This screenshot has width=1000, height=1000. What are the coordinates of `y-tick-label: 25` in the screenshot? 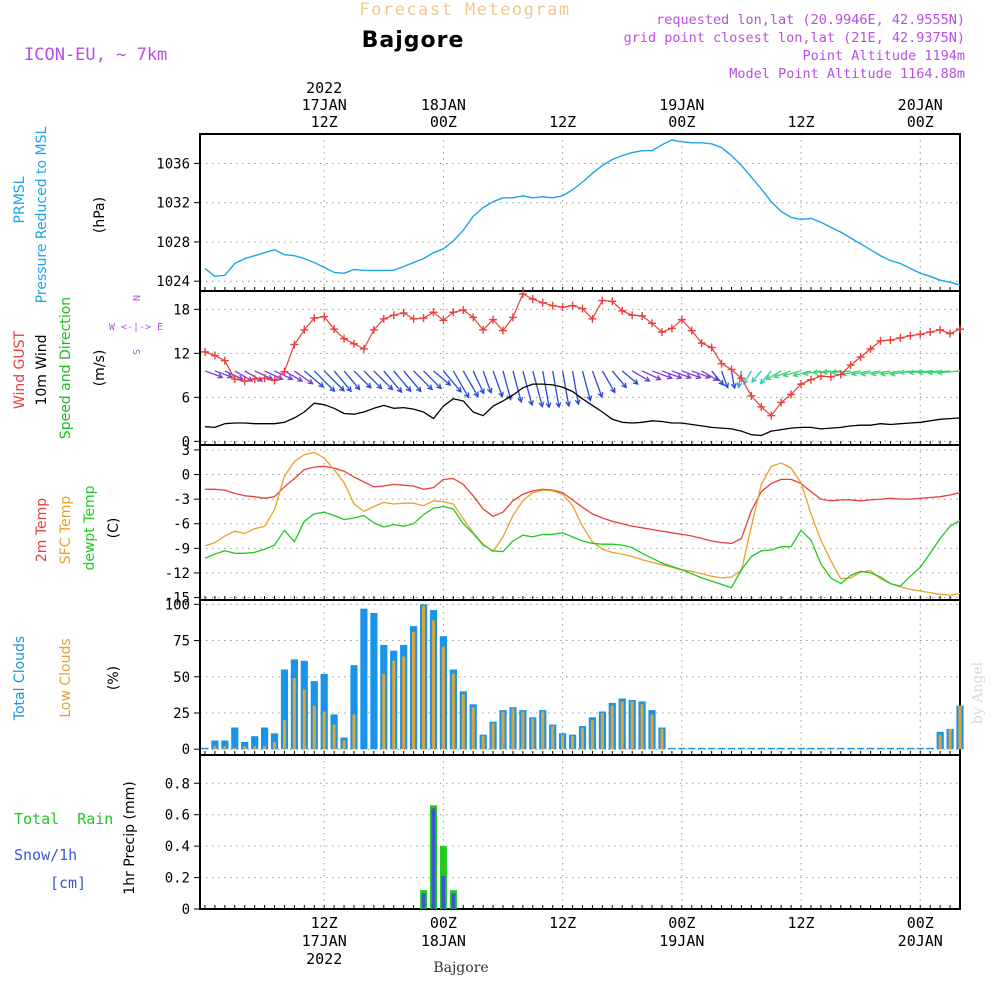 It's located at (181, 714).